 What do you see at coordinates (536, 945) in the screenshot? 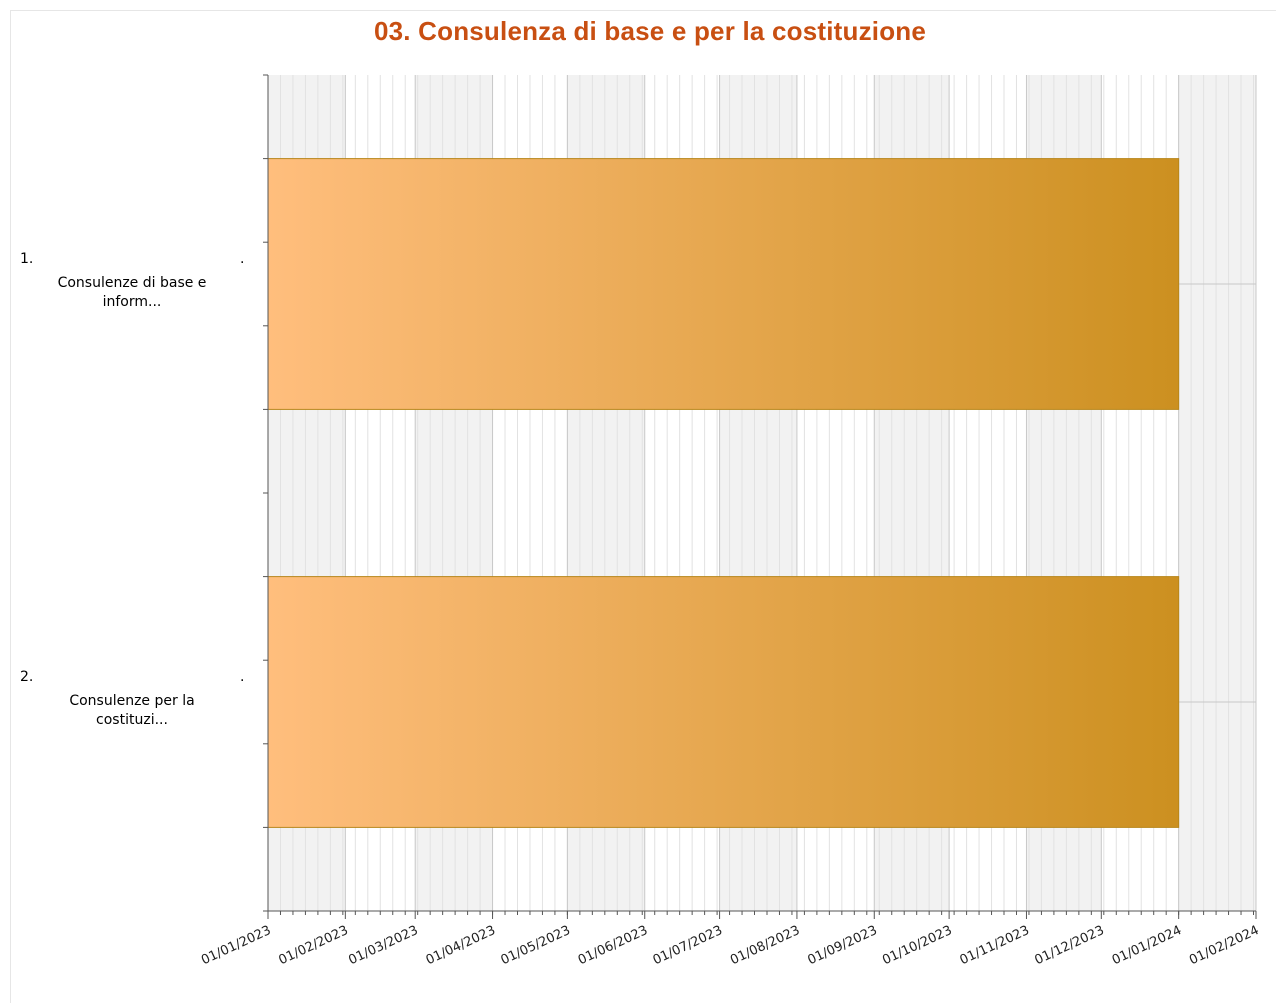
I see `x-tick-label: 01/05/2023` at bounding box center [536, 945].